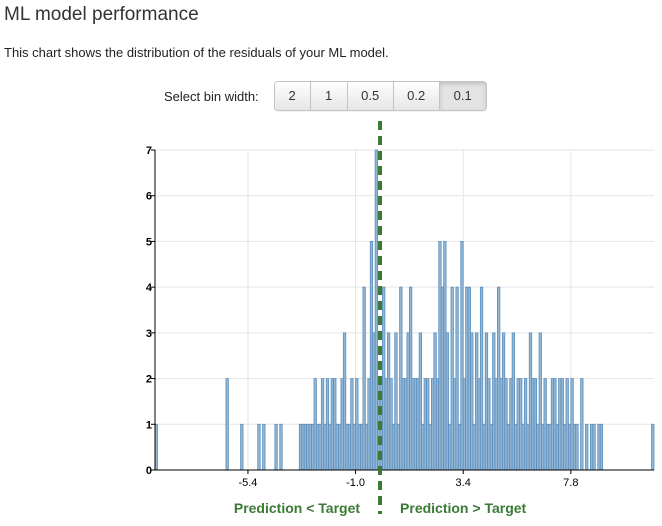 This screenshot has height=526, width=662. What do you see at coordinates (297, 508) in the screenshot?
I see `prediction-below-target-label: Prediction < Target` at bounding box center [297, 508].